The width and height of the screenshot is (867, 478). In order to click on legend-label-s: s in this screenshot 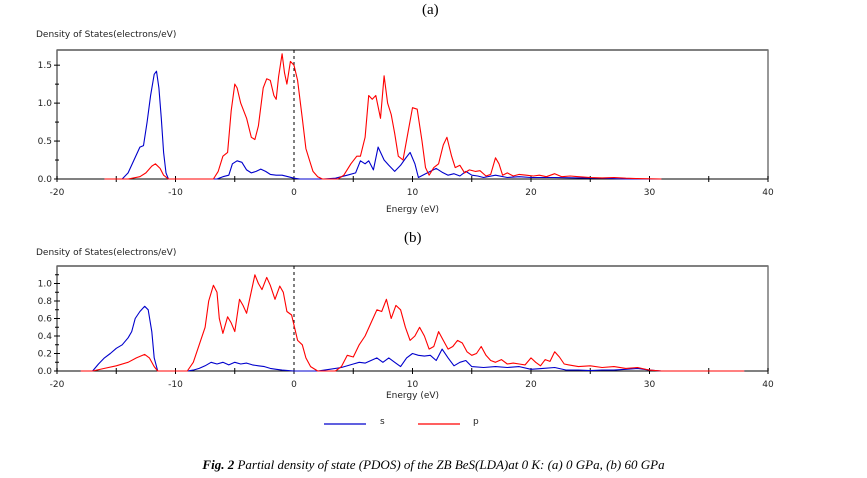, I will do `click(382, 422)`.